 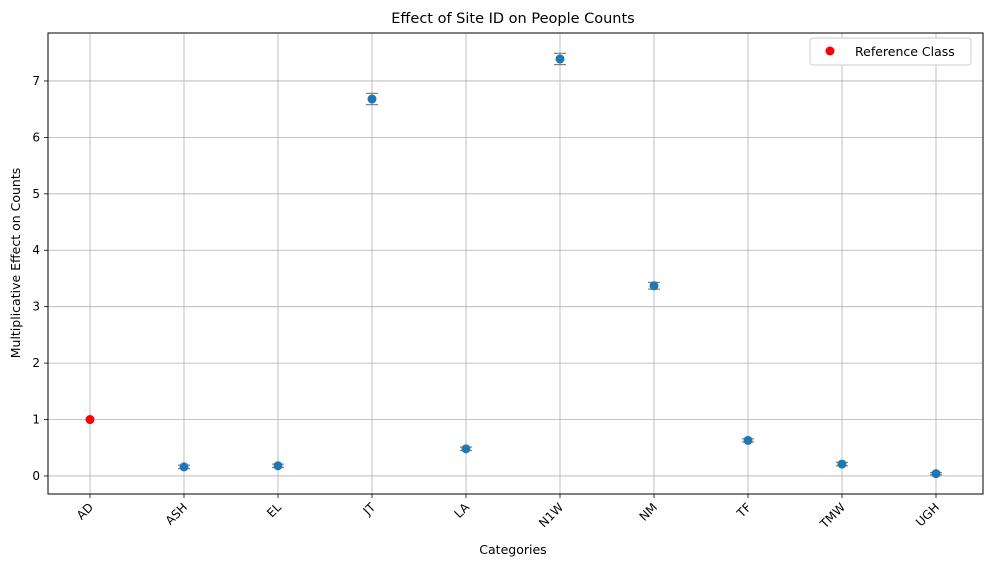 I want to click on y-tick-label-6: 6, so click(x=36, y=137).